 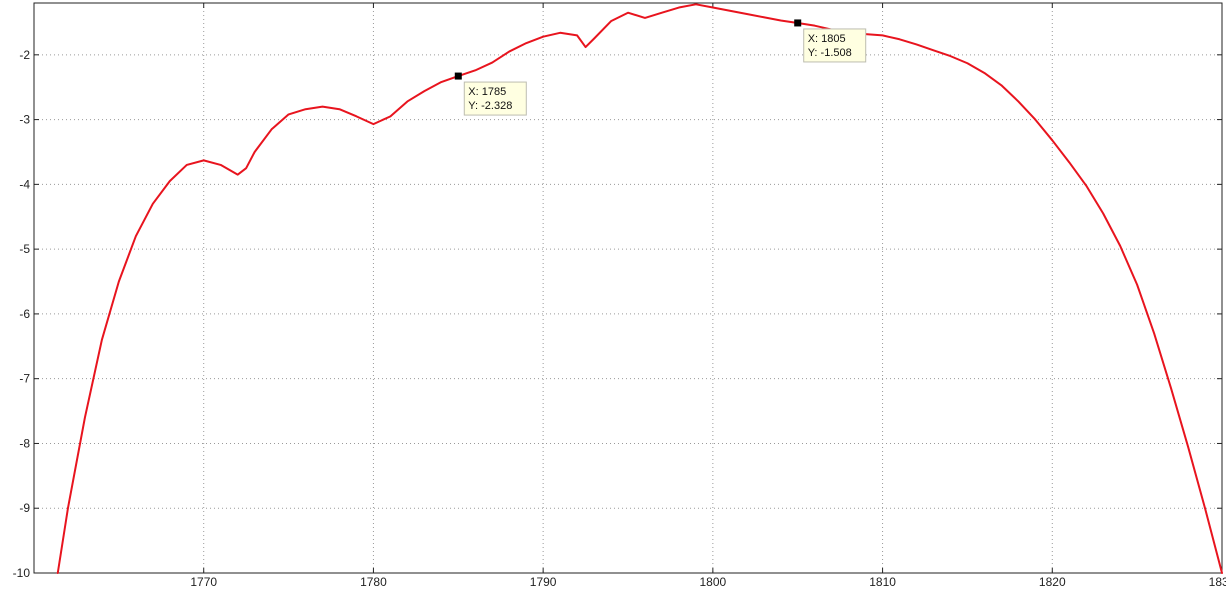 I want to click on x-tick-label: 1790, so click(x=543, y=582).